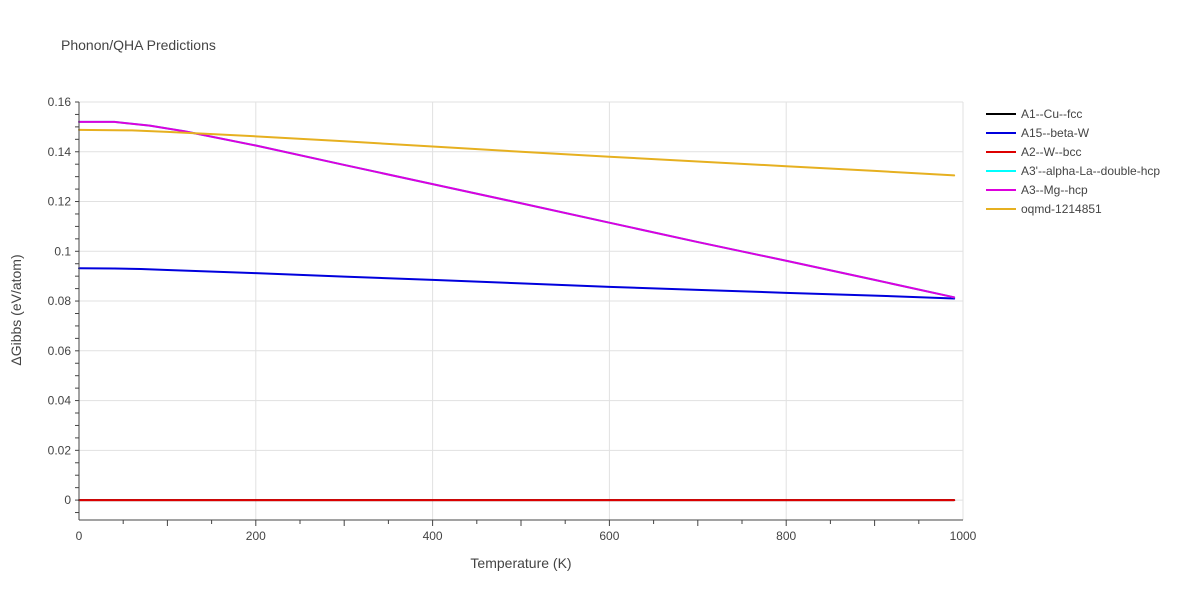  Describe the element at coordinates (1054, 190) in the screenshot. I see `legend-label: A3--Mg--hcp` at that location.